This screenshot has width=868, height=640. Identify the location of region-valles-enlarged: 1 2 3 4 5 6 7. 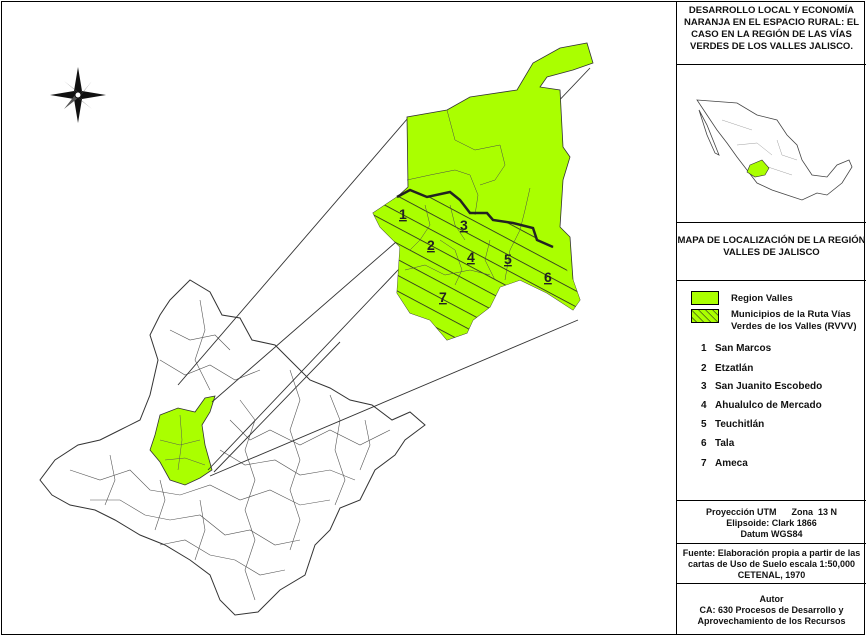
(483, 191).